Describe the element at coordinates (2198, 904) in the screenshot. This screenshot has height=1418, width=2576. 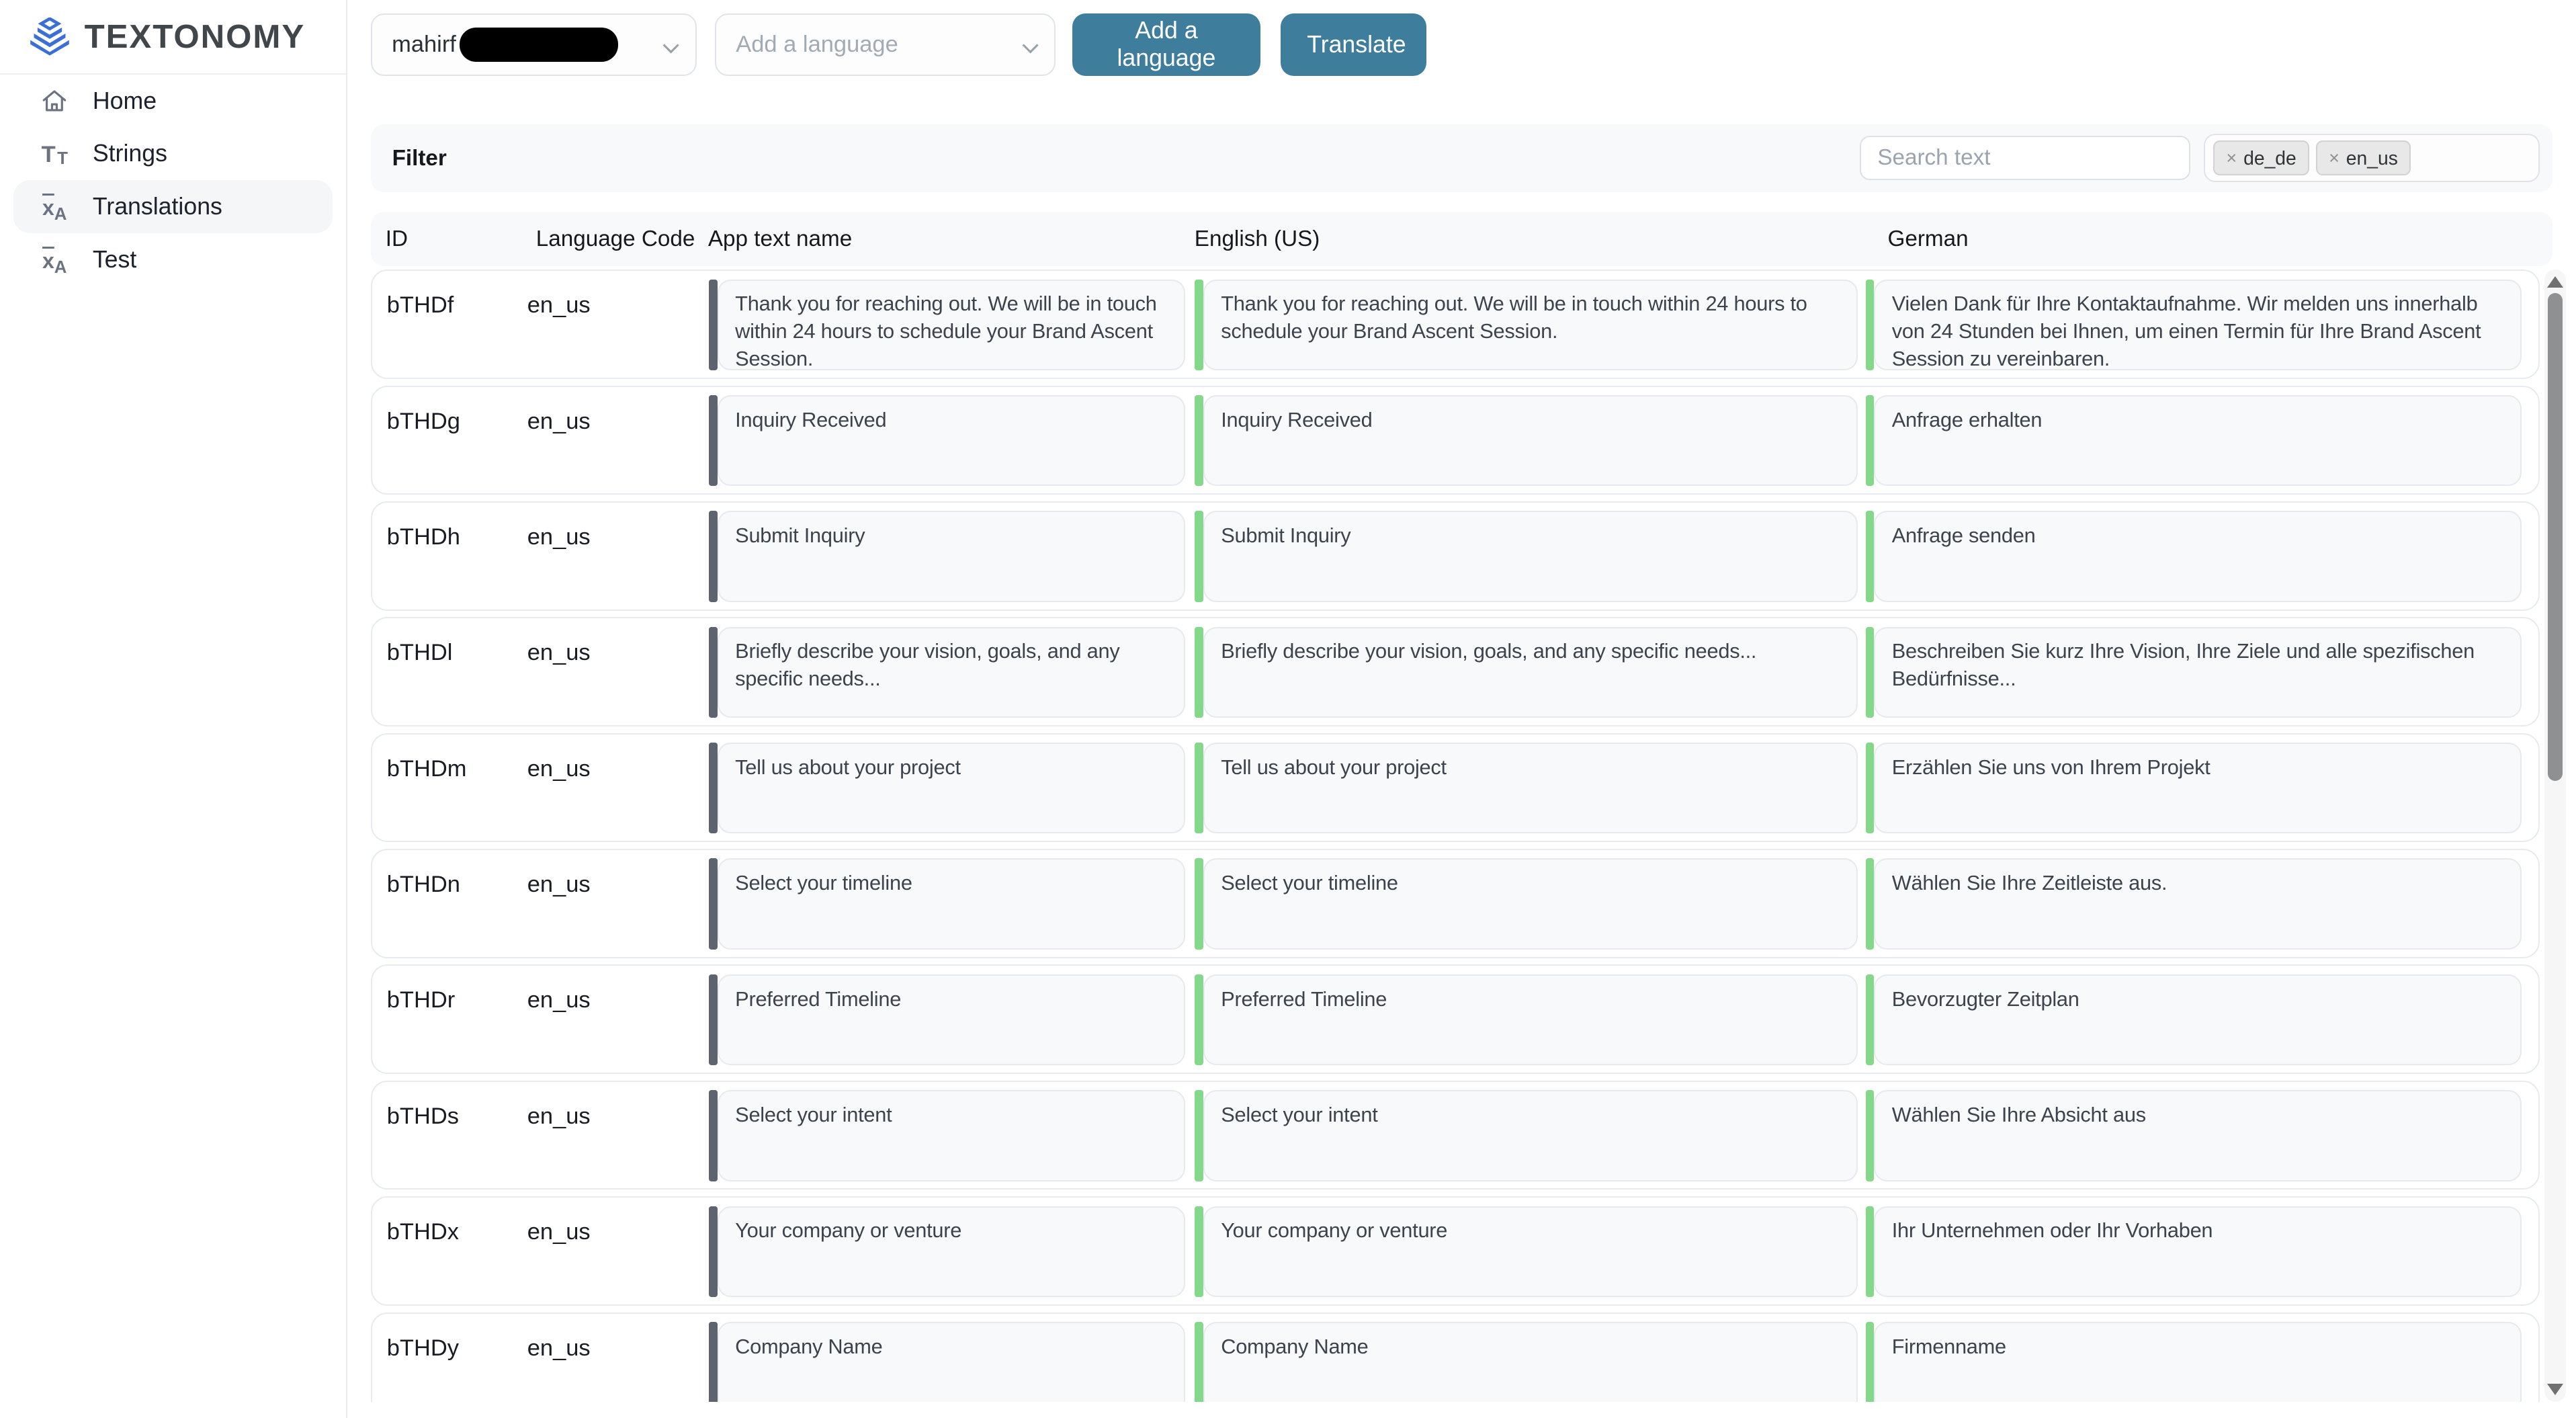
I see `german-field: Wählen Sie Ihre Zeitleiste aus.` at that location.